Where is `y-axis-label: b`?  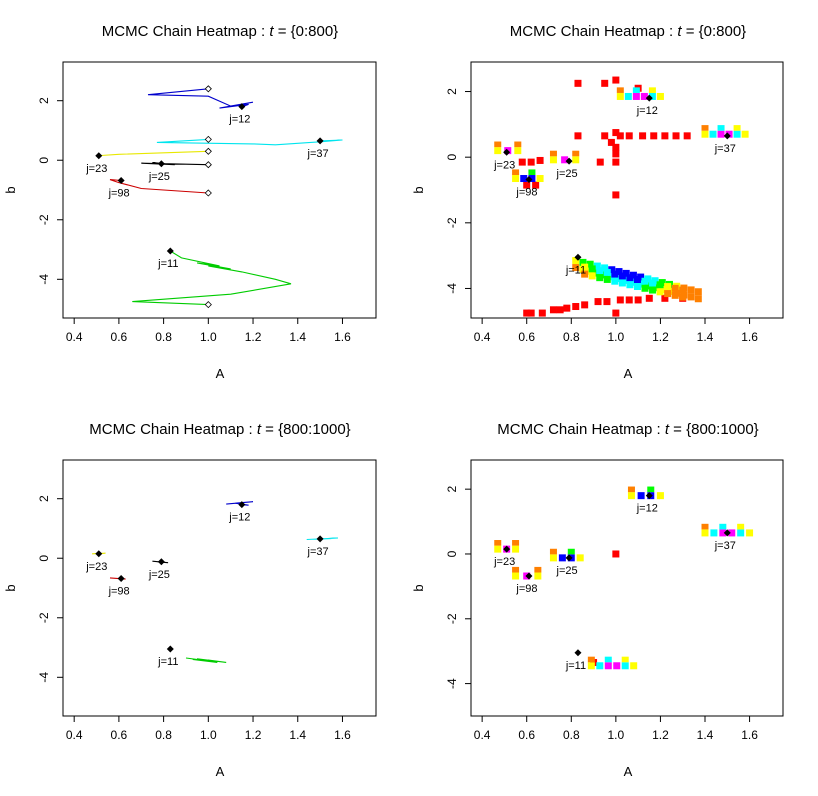 y-axis-label: b is located at coordinates (418, 587).